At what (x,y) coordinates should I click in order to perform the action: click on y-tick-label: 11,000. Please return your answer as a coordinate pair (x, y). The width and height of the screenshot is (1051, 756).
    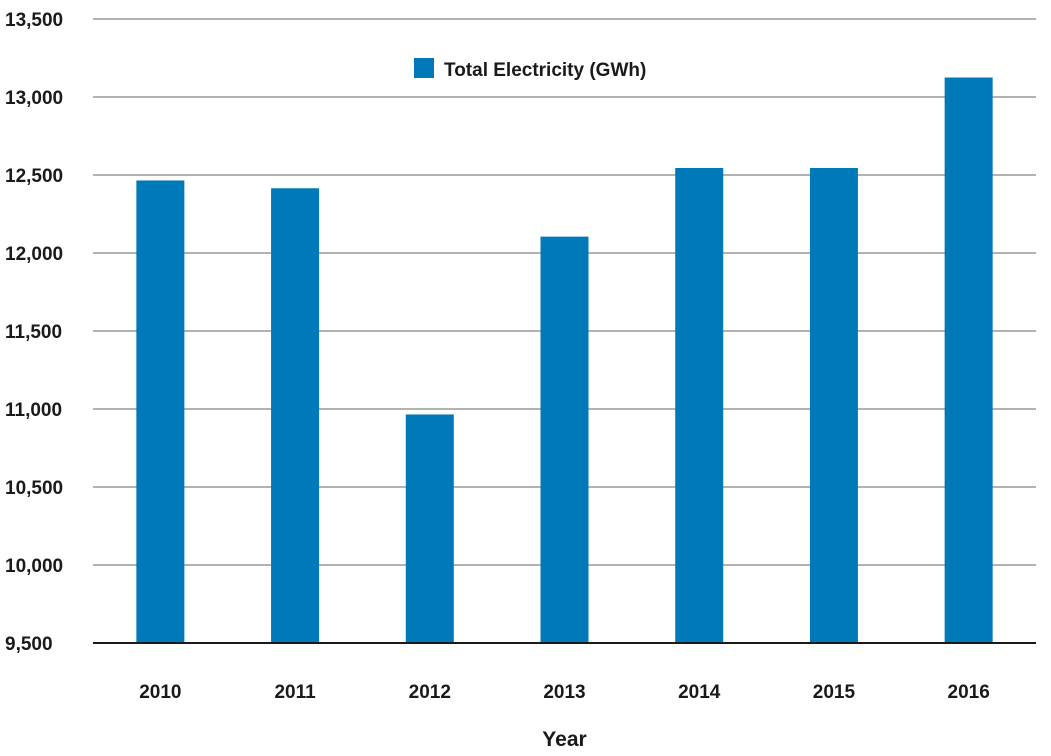
    Looking at the image, I should click on (33, 410).